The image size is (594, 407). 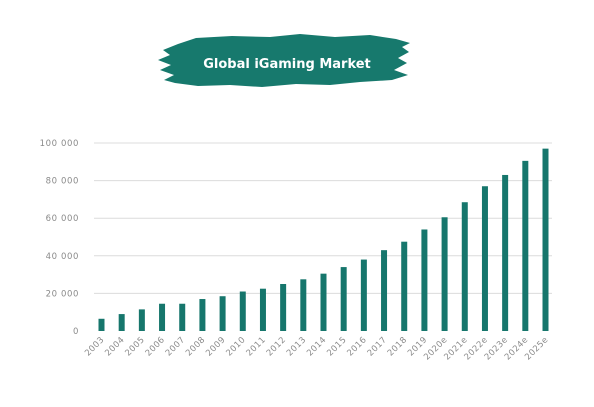 I want to click on brush-stroke-shape, so click(x=284, y=60).